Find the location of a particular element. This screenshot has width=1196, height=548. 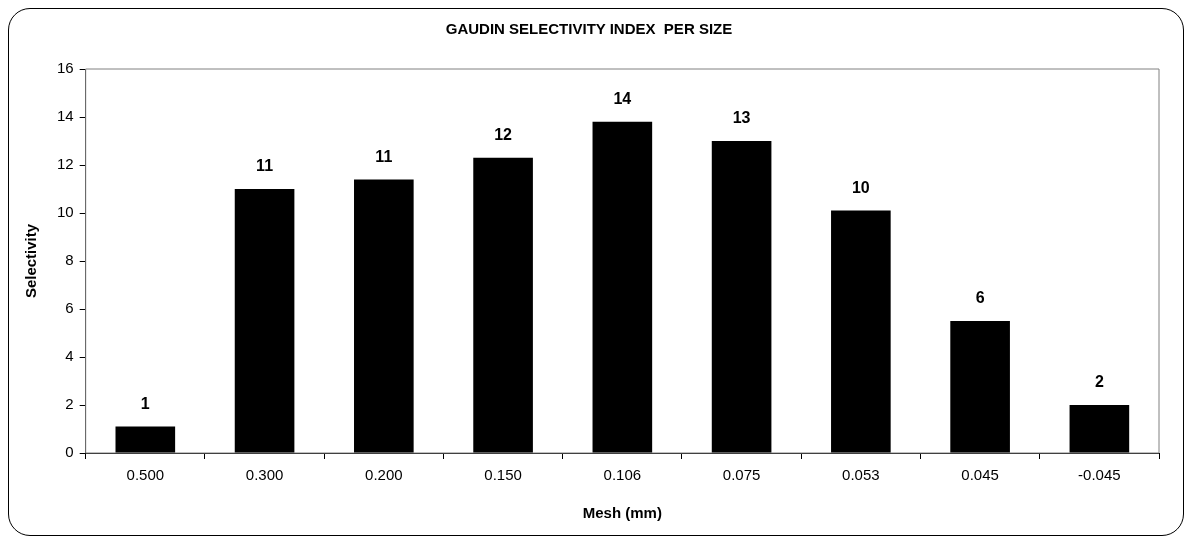

y-tick-label: 0 is located at coordinates (69, 452).